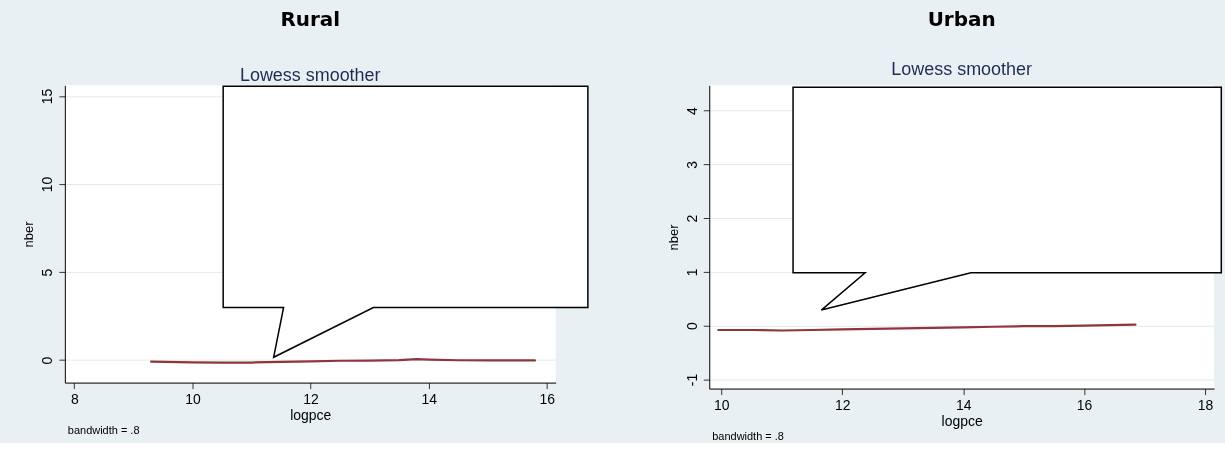  Describe the element at coordinates (961, 19) in the screenshot. I see `chart-title: Urban` at that location.